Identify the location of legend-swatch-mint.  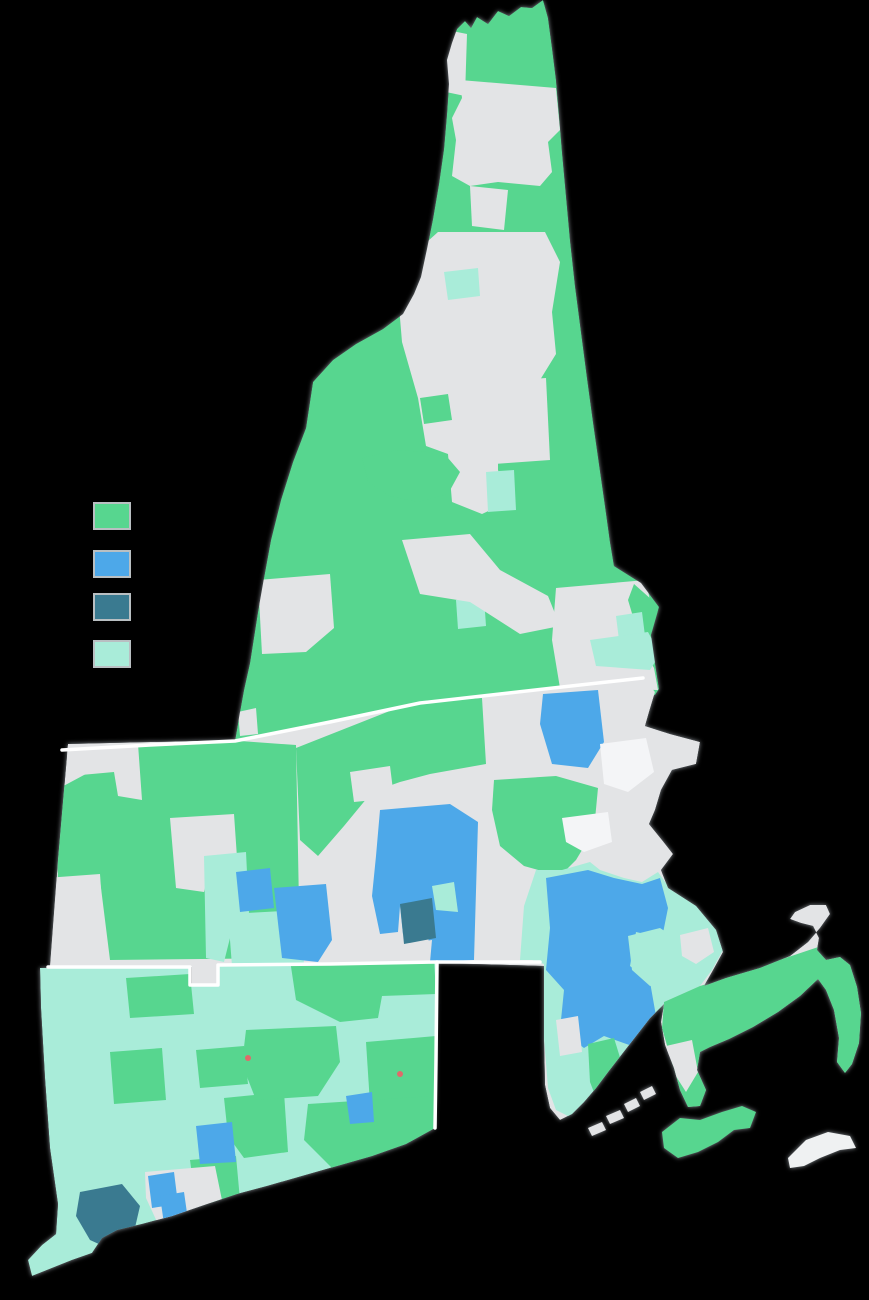
(112, 654).